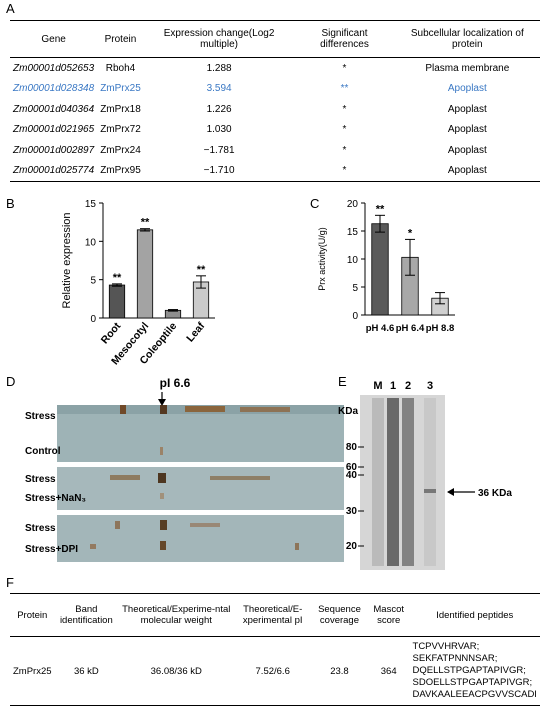 The width and height of the screenshot is (550, 709). I want to click on table-cell: Zm00001d002897, so click(54, 150).